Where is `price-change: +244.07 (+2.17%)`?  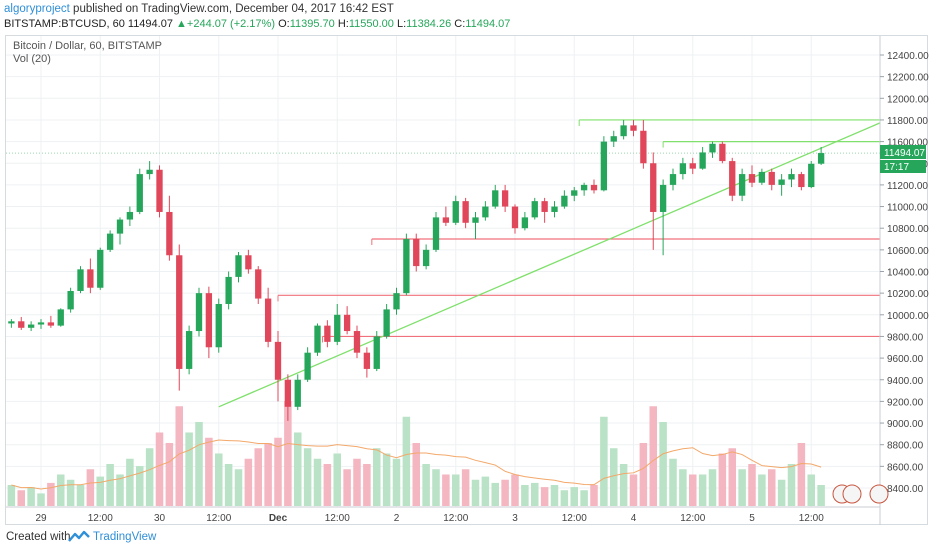
price-change: +244.07 (+2.17%) is located at coordinates (230, 24).